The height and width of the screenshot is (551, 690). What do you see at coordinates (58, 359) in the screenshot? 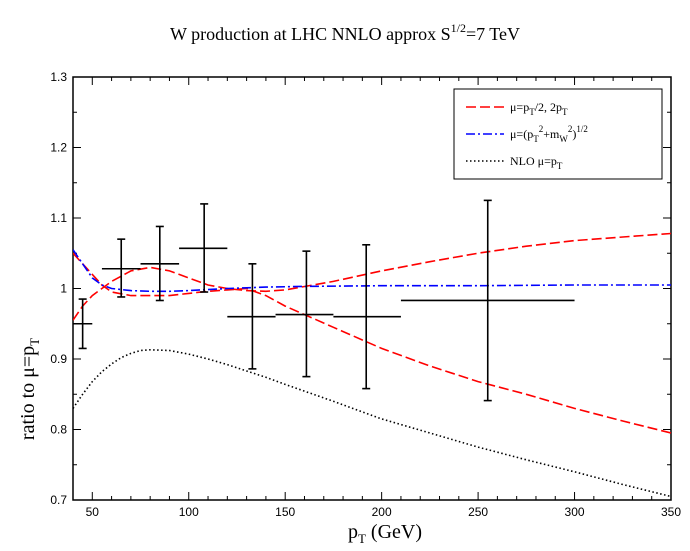
I see `y-tick-label: 0.9` at bounding box center [58, 359].